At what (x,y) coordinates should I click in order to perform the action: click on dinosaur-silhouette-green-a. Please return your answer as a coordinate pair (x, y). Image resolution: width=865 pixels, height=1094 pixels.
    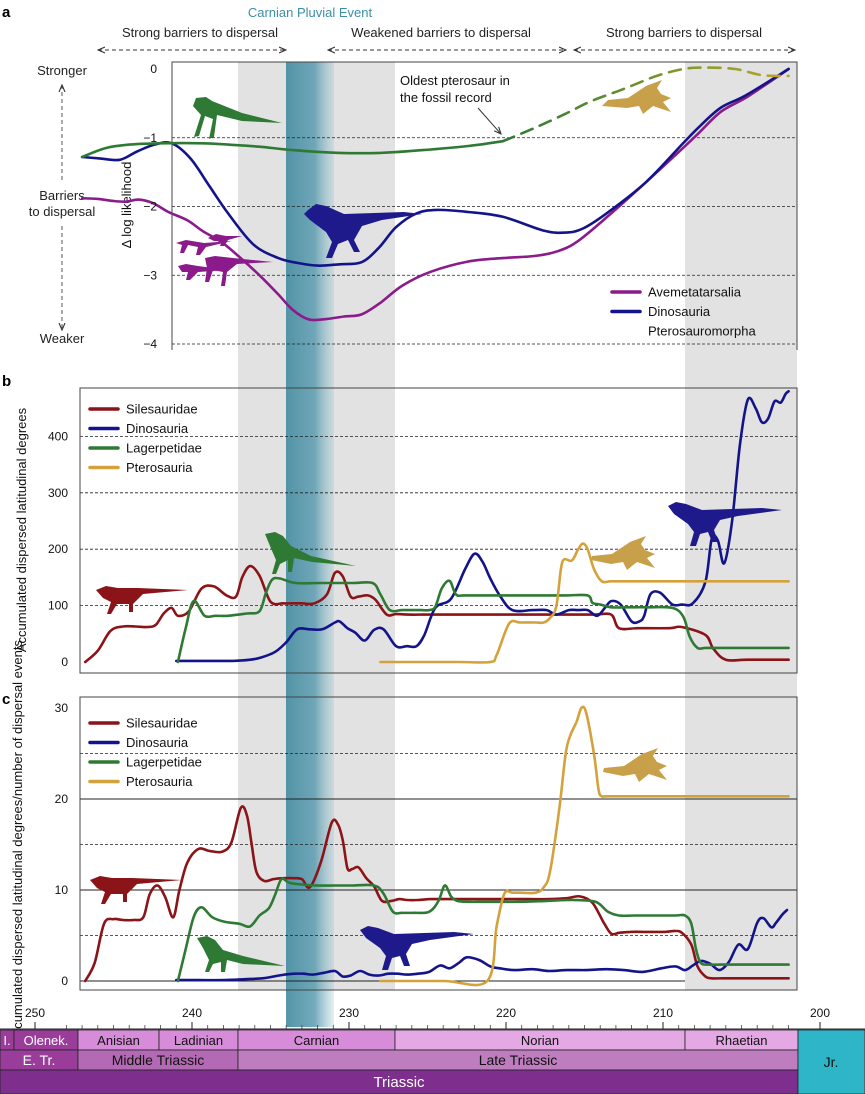
    Looking at the image, I should click on (237, 118).